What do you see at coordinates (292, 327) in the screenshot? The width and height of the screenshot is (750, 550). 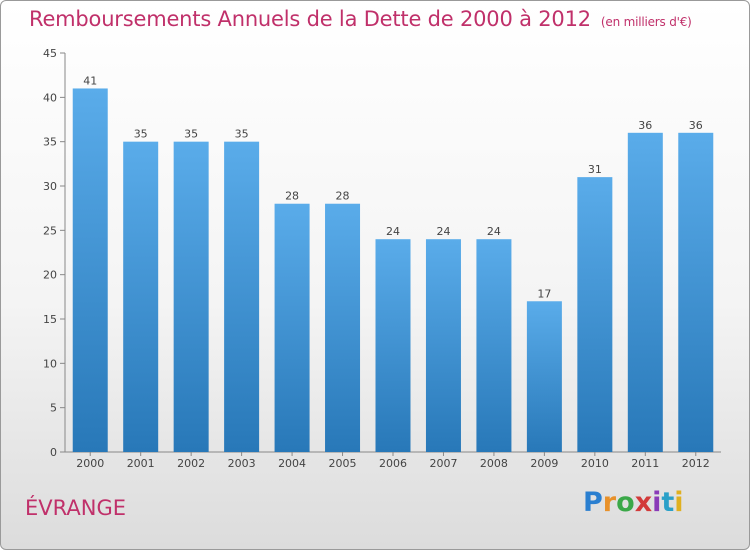 I see `bar-2004` at bounding box center [292, 327].